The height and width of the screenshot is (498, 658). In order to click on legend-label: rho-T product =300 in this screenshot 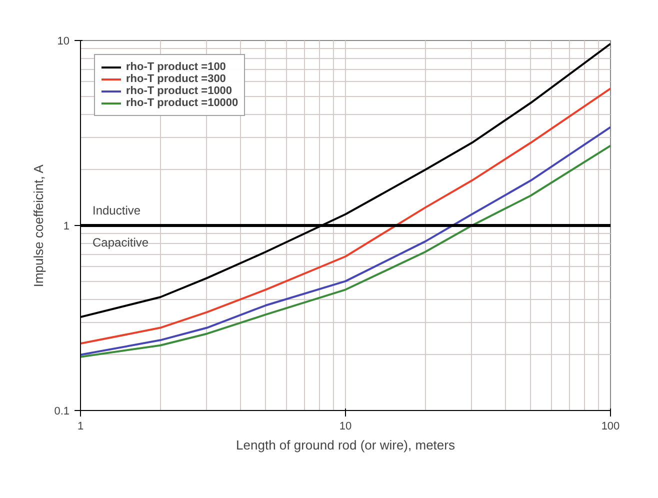, I will do `click(176, 79)`.